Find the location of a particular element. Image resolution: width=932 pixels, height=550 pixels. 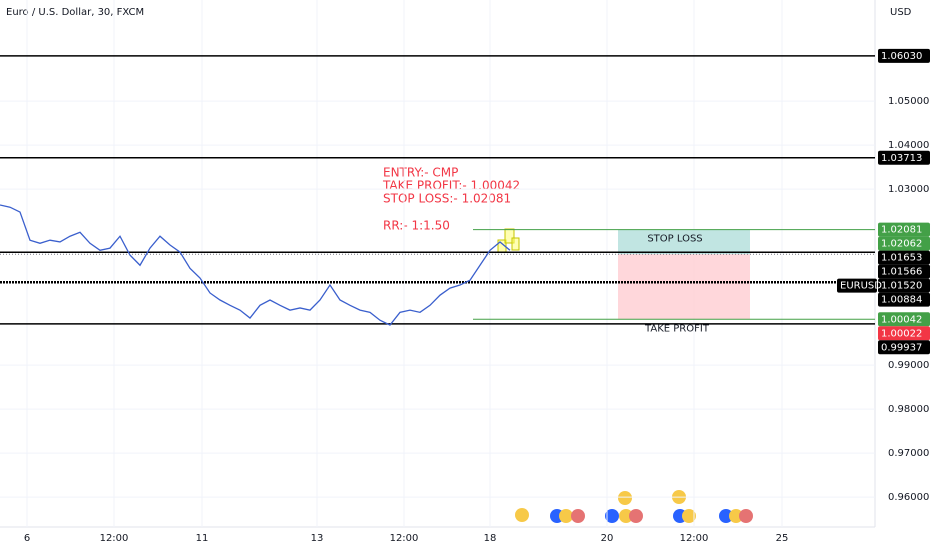

price-label: 1.01520 is located at coordinates (901, 286).